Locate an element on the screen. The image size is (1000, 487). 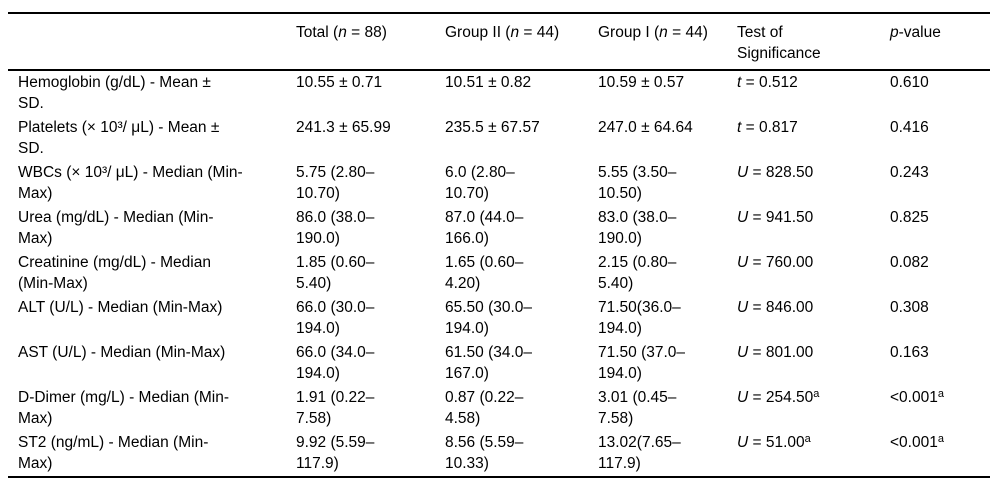
test-statistic-value: = 0.817 is located at coordinates (769, 127).